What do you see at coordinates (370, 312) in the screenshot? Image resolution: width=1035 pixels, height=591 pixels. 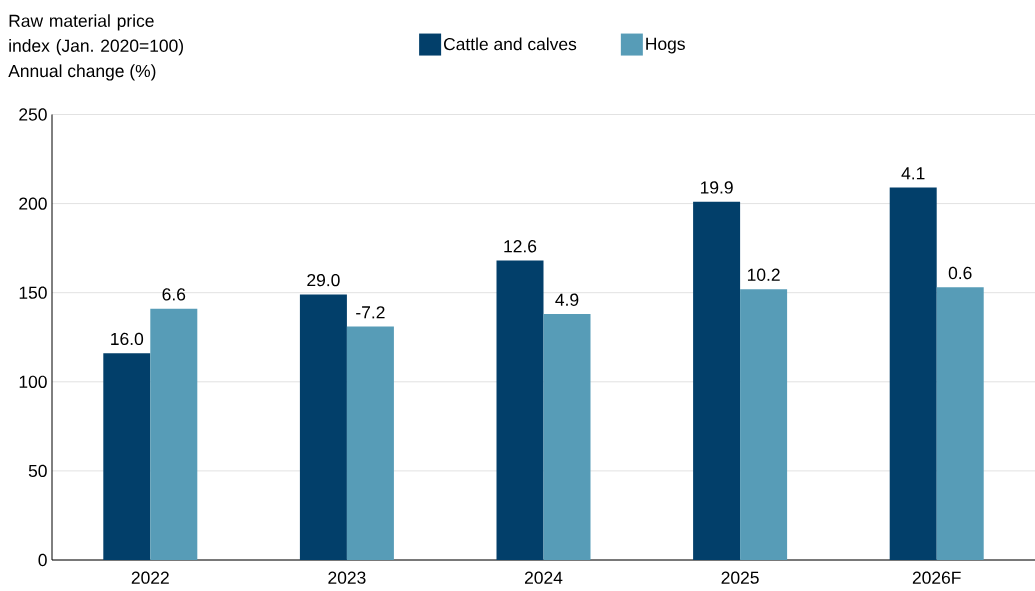 I see `annotation: -7.2` at bounding box center [370, 312].